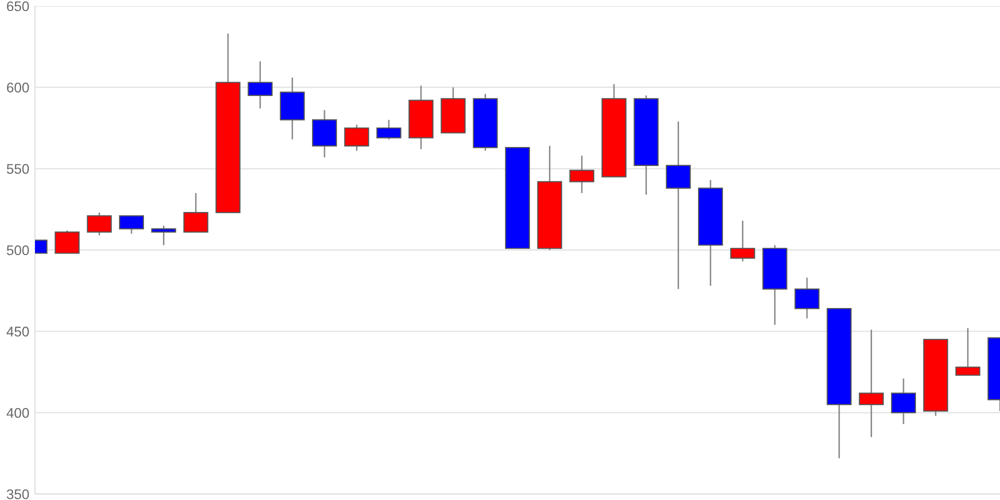 The image size is (1000, 500). What do you see at coordinates (17, 6) in the screenshot?
I see `y-tick-label: 650` at bounding box center [17, 6].